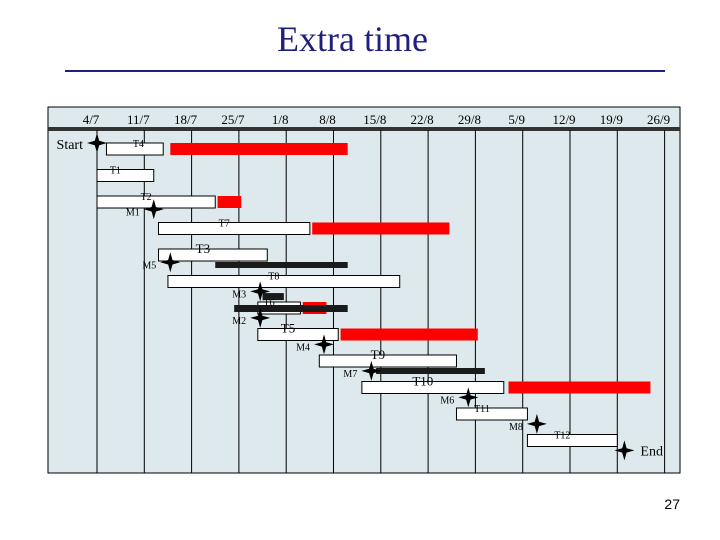 The image size is (720, 540). What do you see at coordinates (239, 294) in the screenshot?
I see `milestone-label: M3` at bounding box center [239, 294].